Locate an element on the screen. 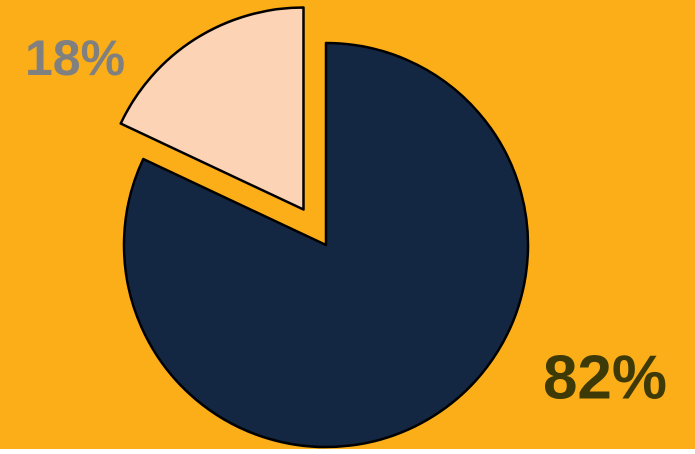 The height and width of the screenshot is (454, 695). data-label: 18% is located at coordinates (75, 58).